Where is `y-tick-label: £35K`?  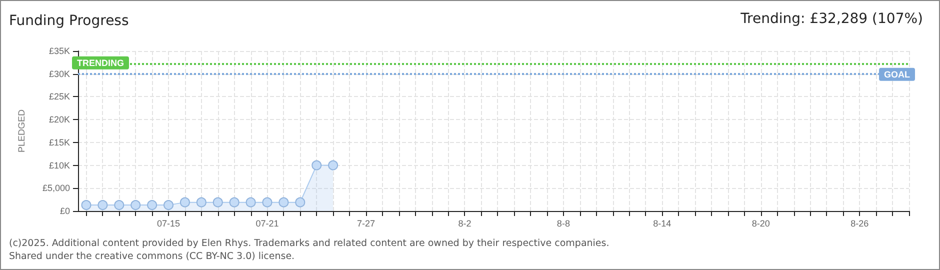 y-tick-label: £35K is located at coordinates (59, 51).